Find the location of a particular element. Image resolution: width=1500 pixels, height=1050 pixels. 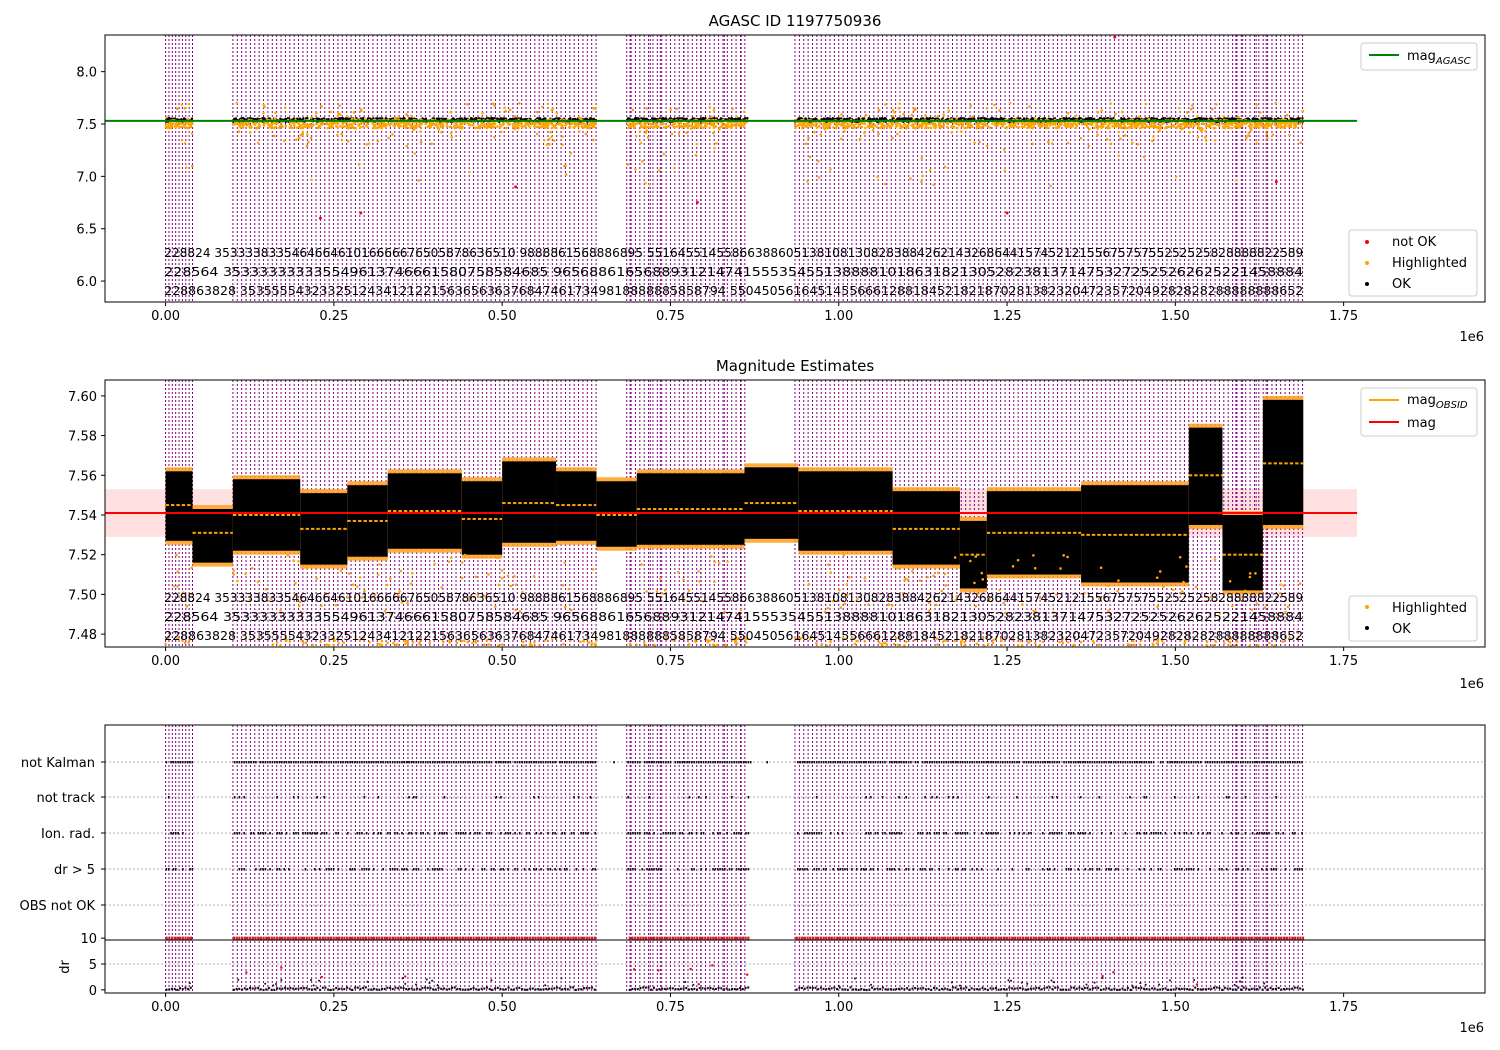

y-tick-label: 6.5 is located at coordinates (86, 230).